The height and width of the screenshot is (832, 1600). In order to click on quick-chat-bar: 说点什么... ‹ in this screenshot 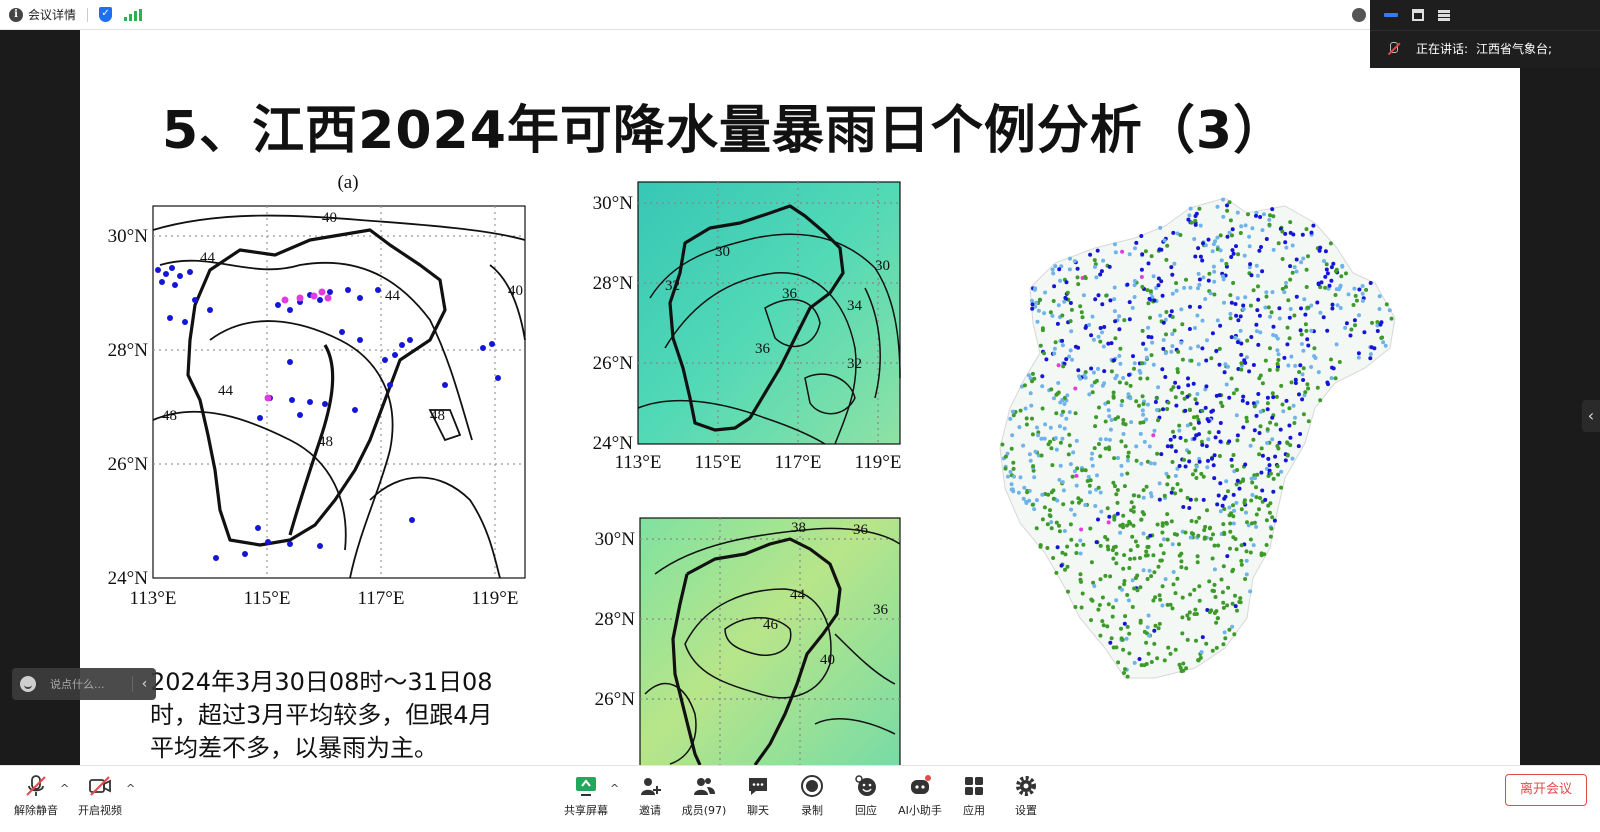, I will do `click(84, 684)`.